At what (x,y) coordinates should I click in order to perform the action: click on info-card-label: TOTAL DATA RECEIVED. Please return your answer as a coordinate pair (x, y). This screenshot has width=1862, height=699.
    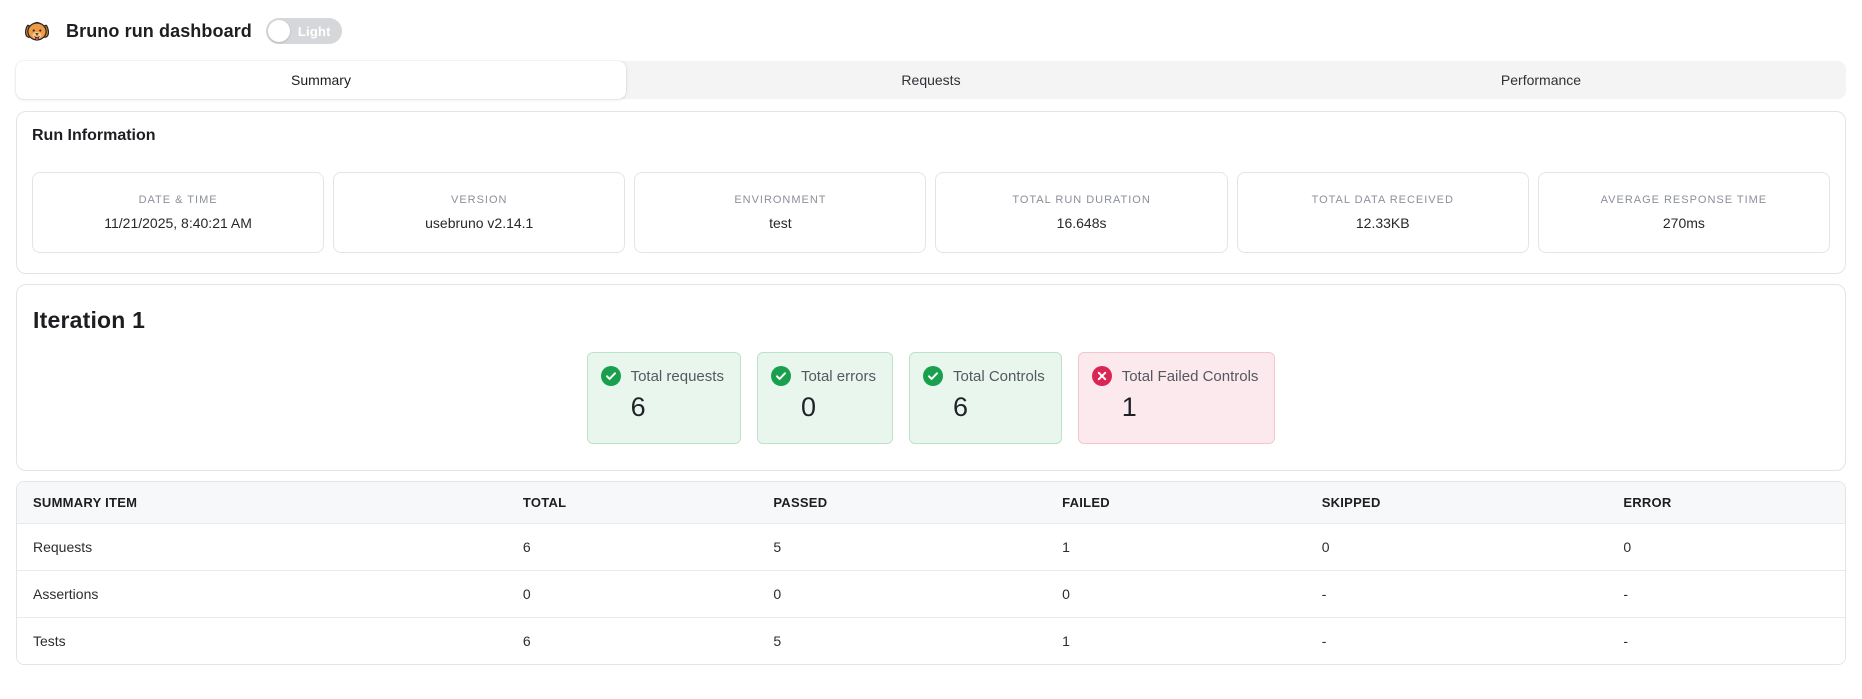
    Looking at the image, I should click on (1382, 200).